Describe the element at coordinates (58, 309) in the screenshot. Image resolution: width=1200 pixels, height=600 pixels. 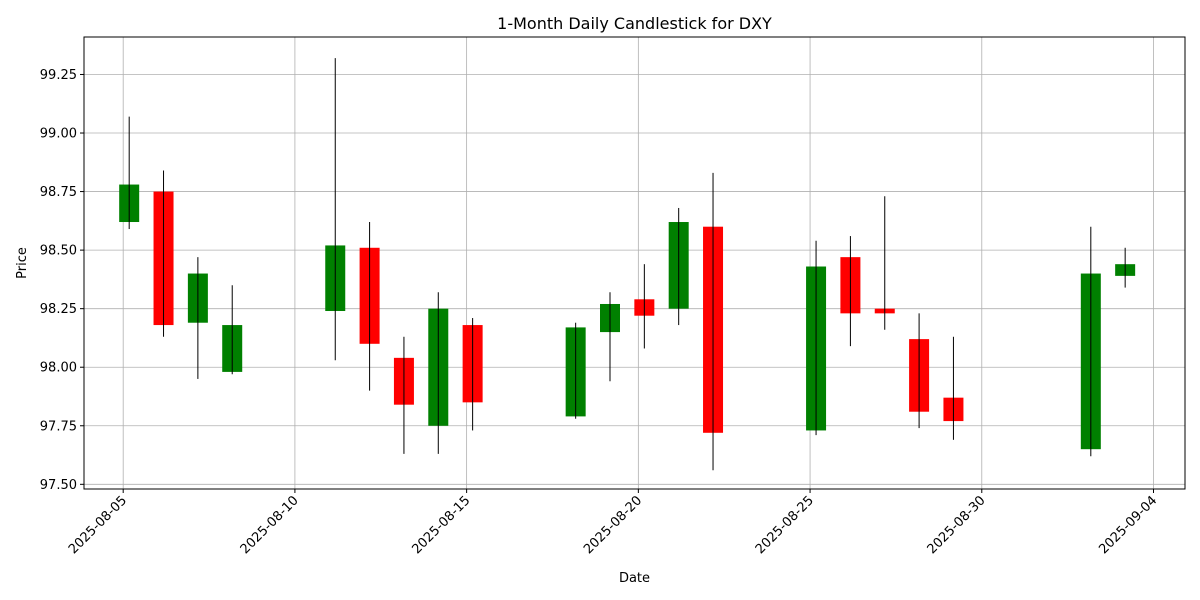
I see `y-tick-label: 98.25` at that location.